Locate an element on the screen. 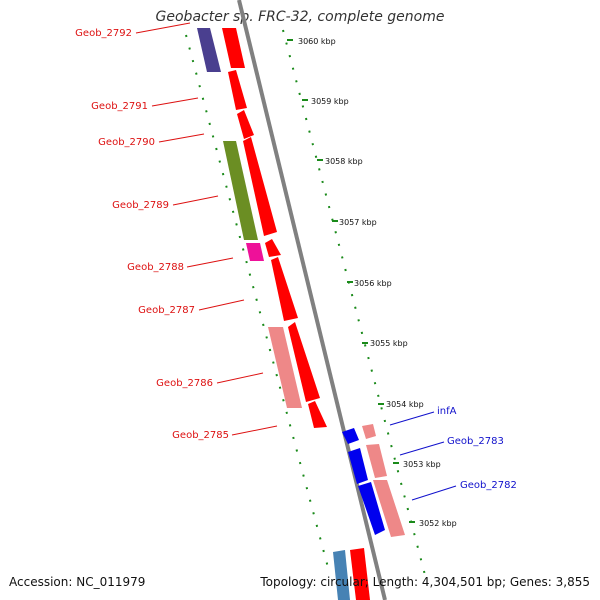  gene-geob-2792-strand-feature is located at coordinates (233, 48).